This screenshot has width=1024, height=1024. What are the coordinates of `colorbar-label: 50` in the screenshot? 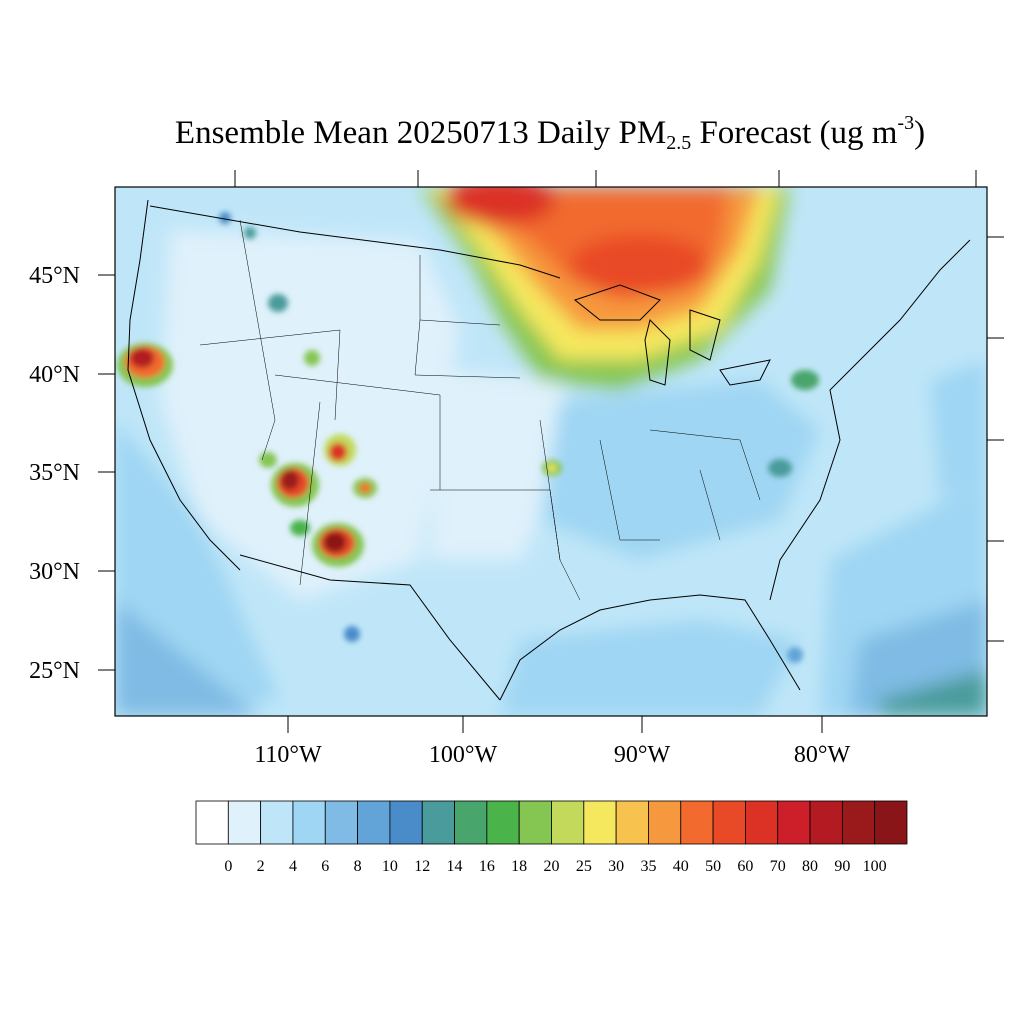 It's located at (713, 866).